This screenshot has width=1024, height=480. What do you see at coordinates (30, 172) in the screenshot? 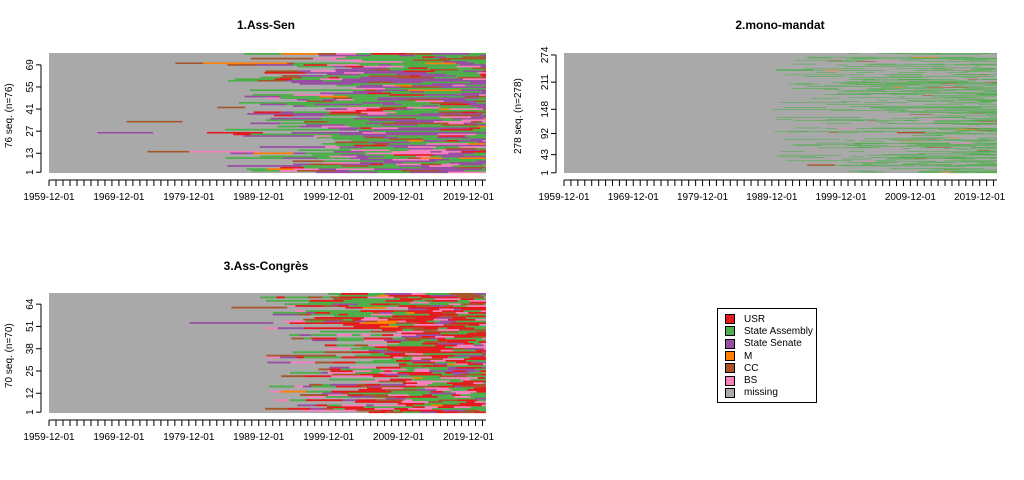
I see `y-tick-label: 1` at bounding box center [30, 172].